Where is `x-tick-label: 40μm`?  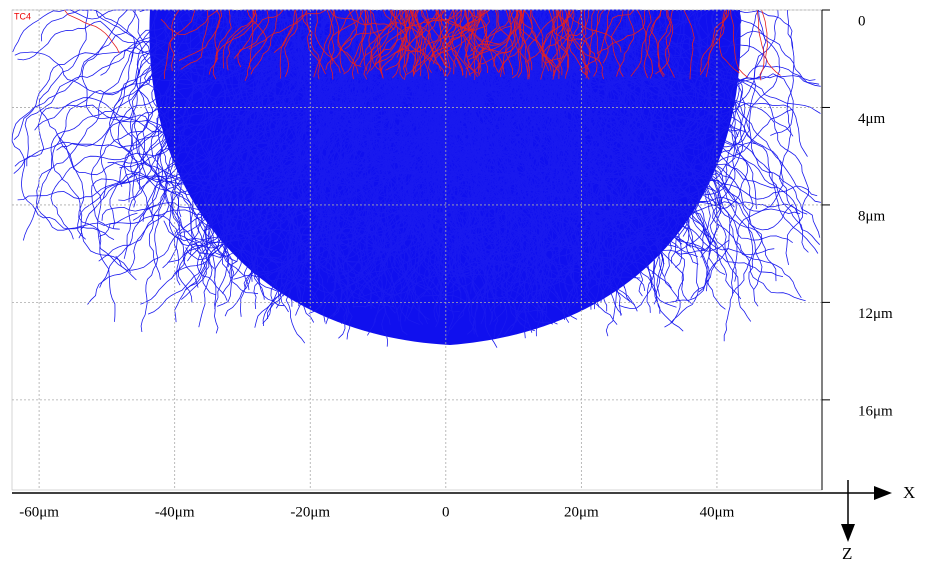 x-tick-label: 40μm is located at coordinates (717, 512).